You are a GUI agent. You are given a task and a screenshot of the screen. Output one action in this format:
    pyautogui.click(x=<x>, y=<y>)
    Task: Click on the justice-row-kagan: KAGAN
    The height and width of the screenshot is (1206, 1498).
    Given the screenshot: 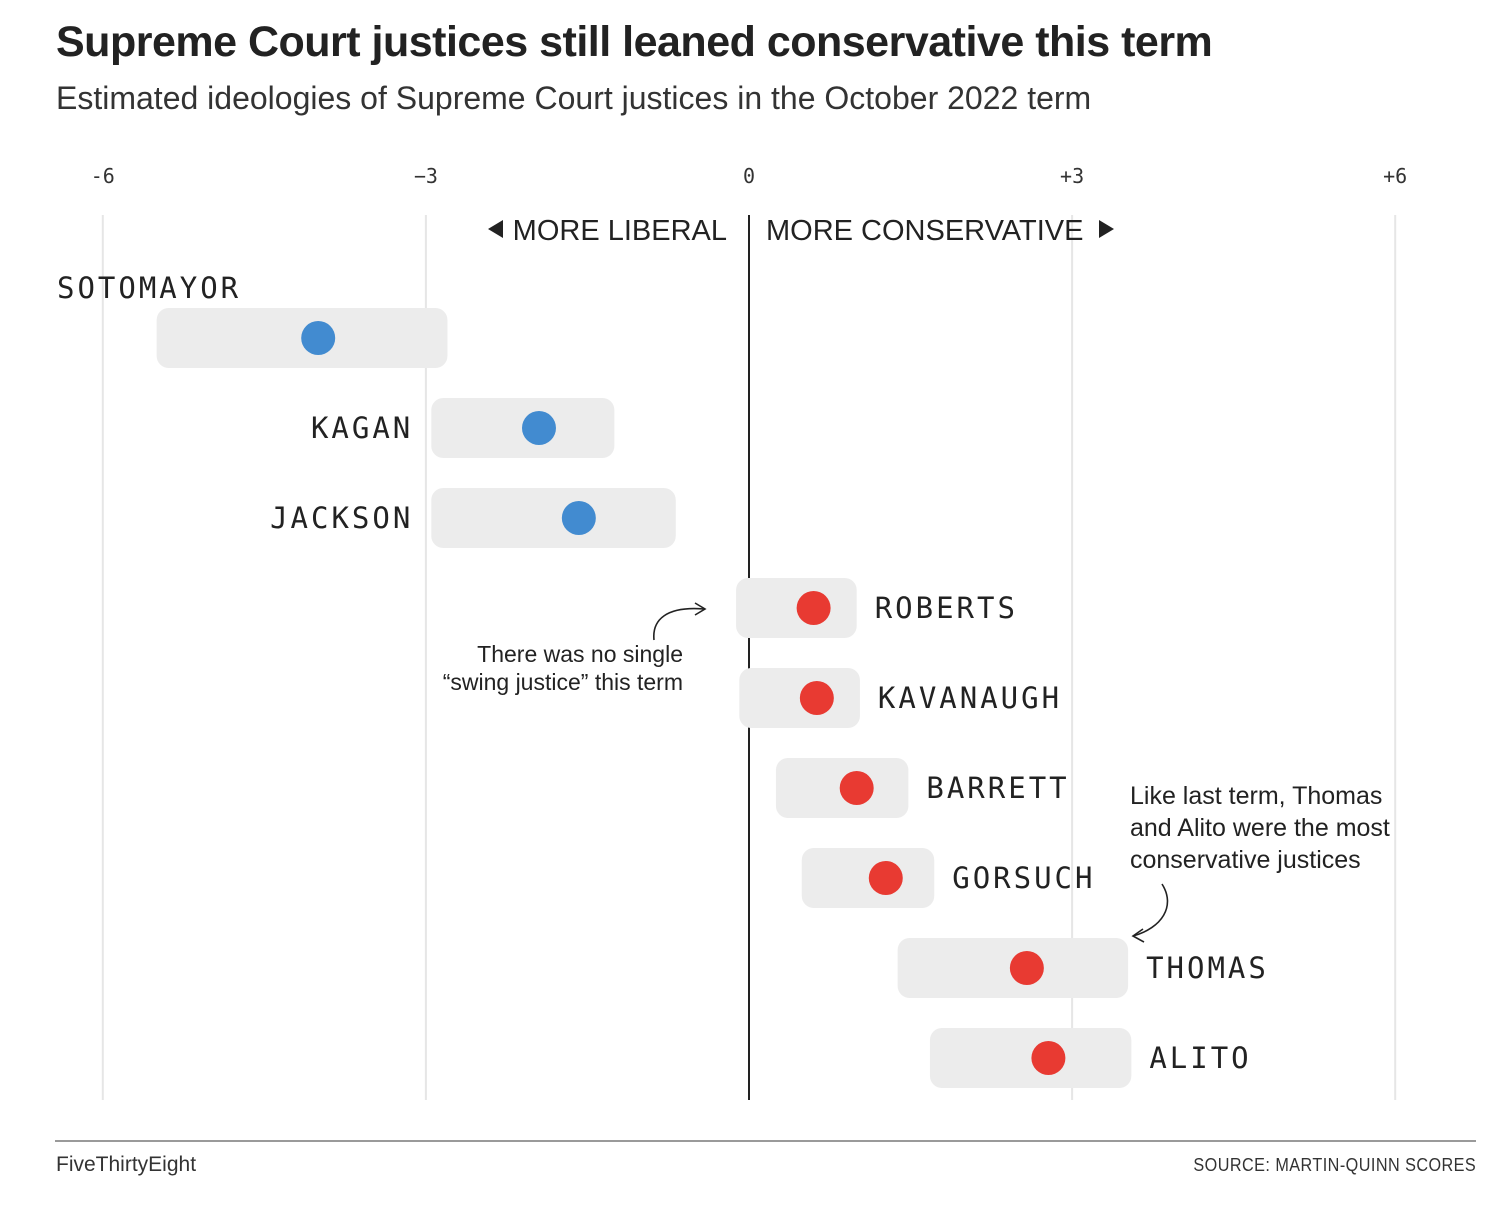 What is the action you would take?
    pyautogui.click(x=463, y=428)
    